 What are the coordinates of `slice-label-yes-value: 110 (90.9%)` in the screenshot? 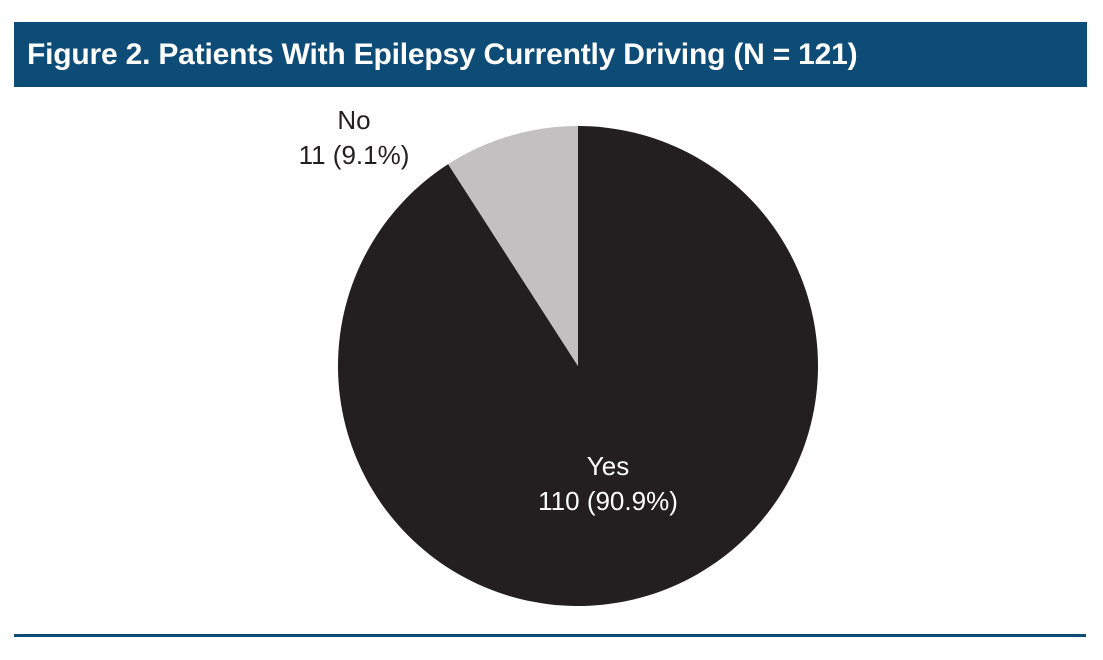 It's located at (608, 501).